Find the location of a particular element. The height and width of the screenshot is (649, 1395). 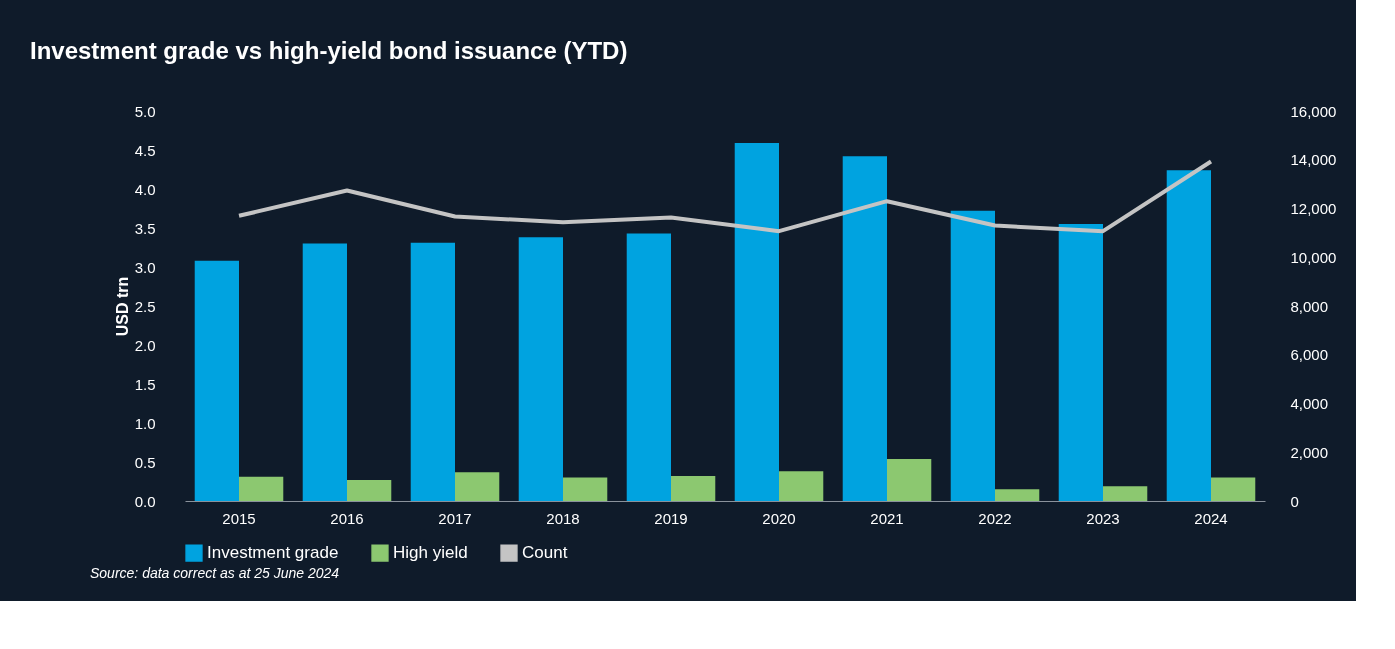

y2-tick-label: 8,000 is located at coordinates (1309, 306).